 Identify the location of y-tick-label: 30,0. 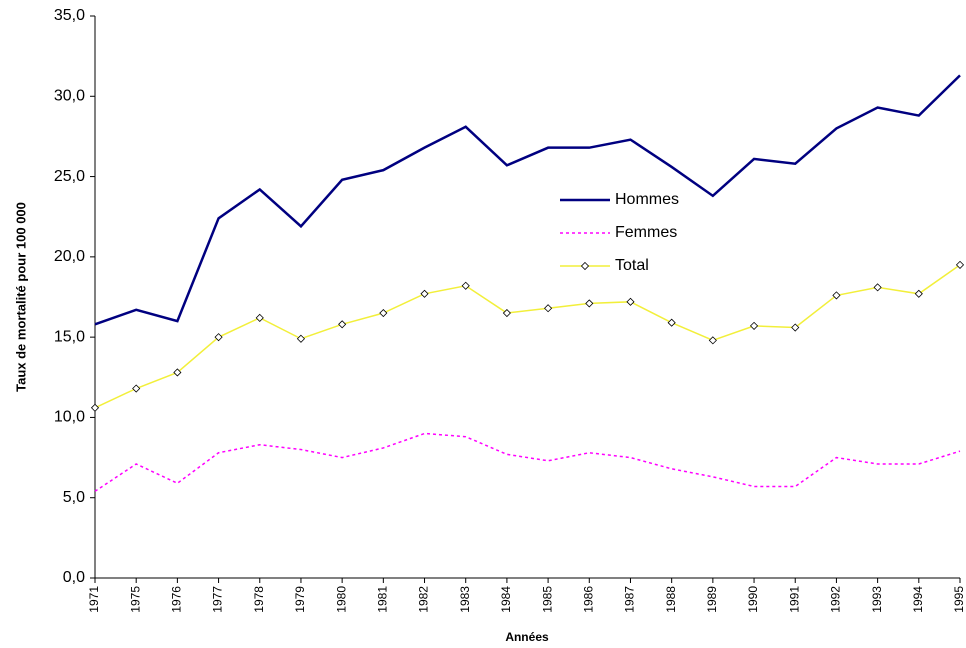
(69, 96).